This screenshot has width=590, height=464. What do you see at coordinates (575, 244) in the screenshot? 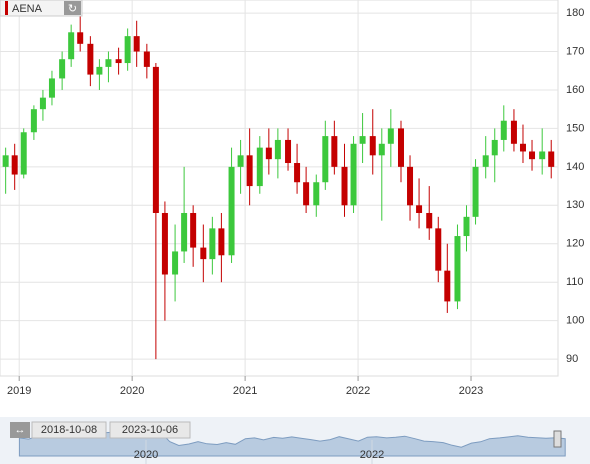
I see `y-tick-label: 120` at bounding box center [575, 244].